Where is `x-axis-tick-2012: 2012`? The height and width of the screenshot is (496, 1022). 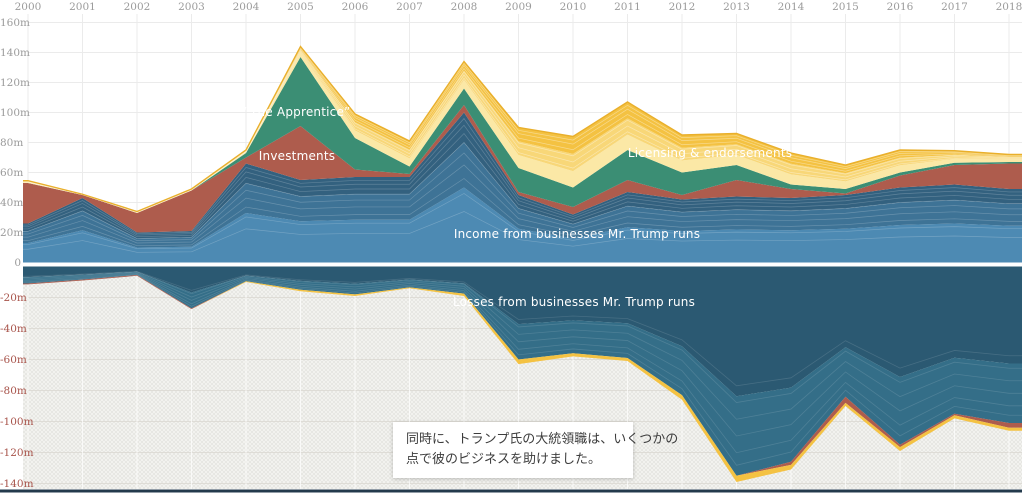 x-axis-tick-2012: 2012 is located at coordinates (682, 7).